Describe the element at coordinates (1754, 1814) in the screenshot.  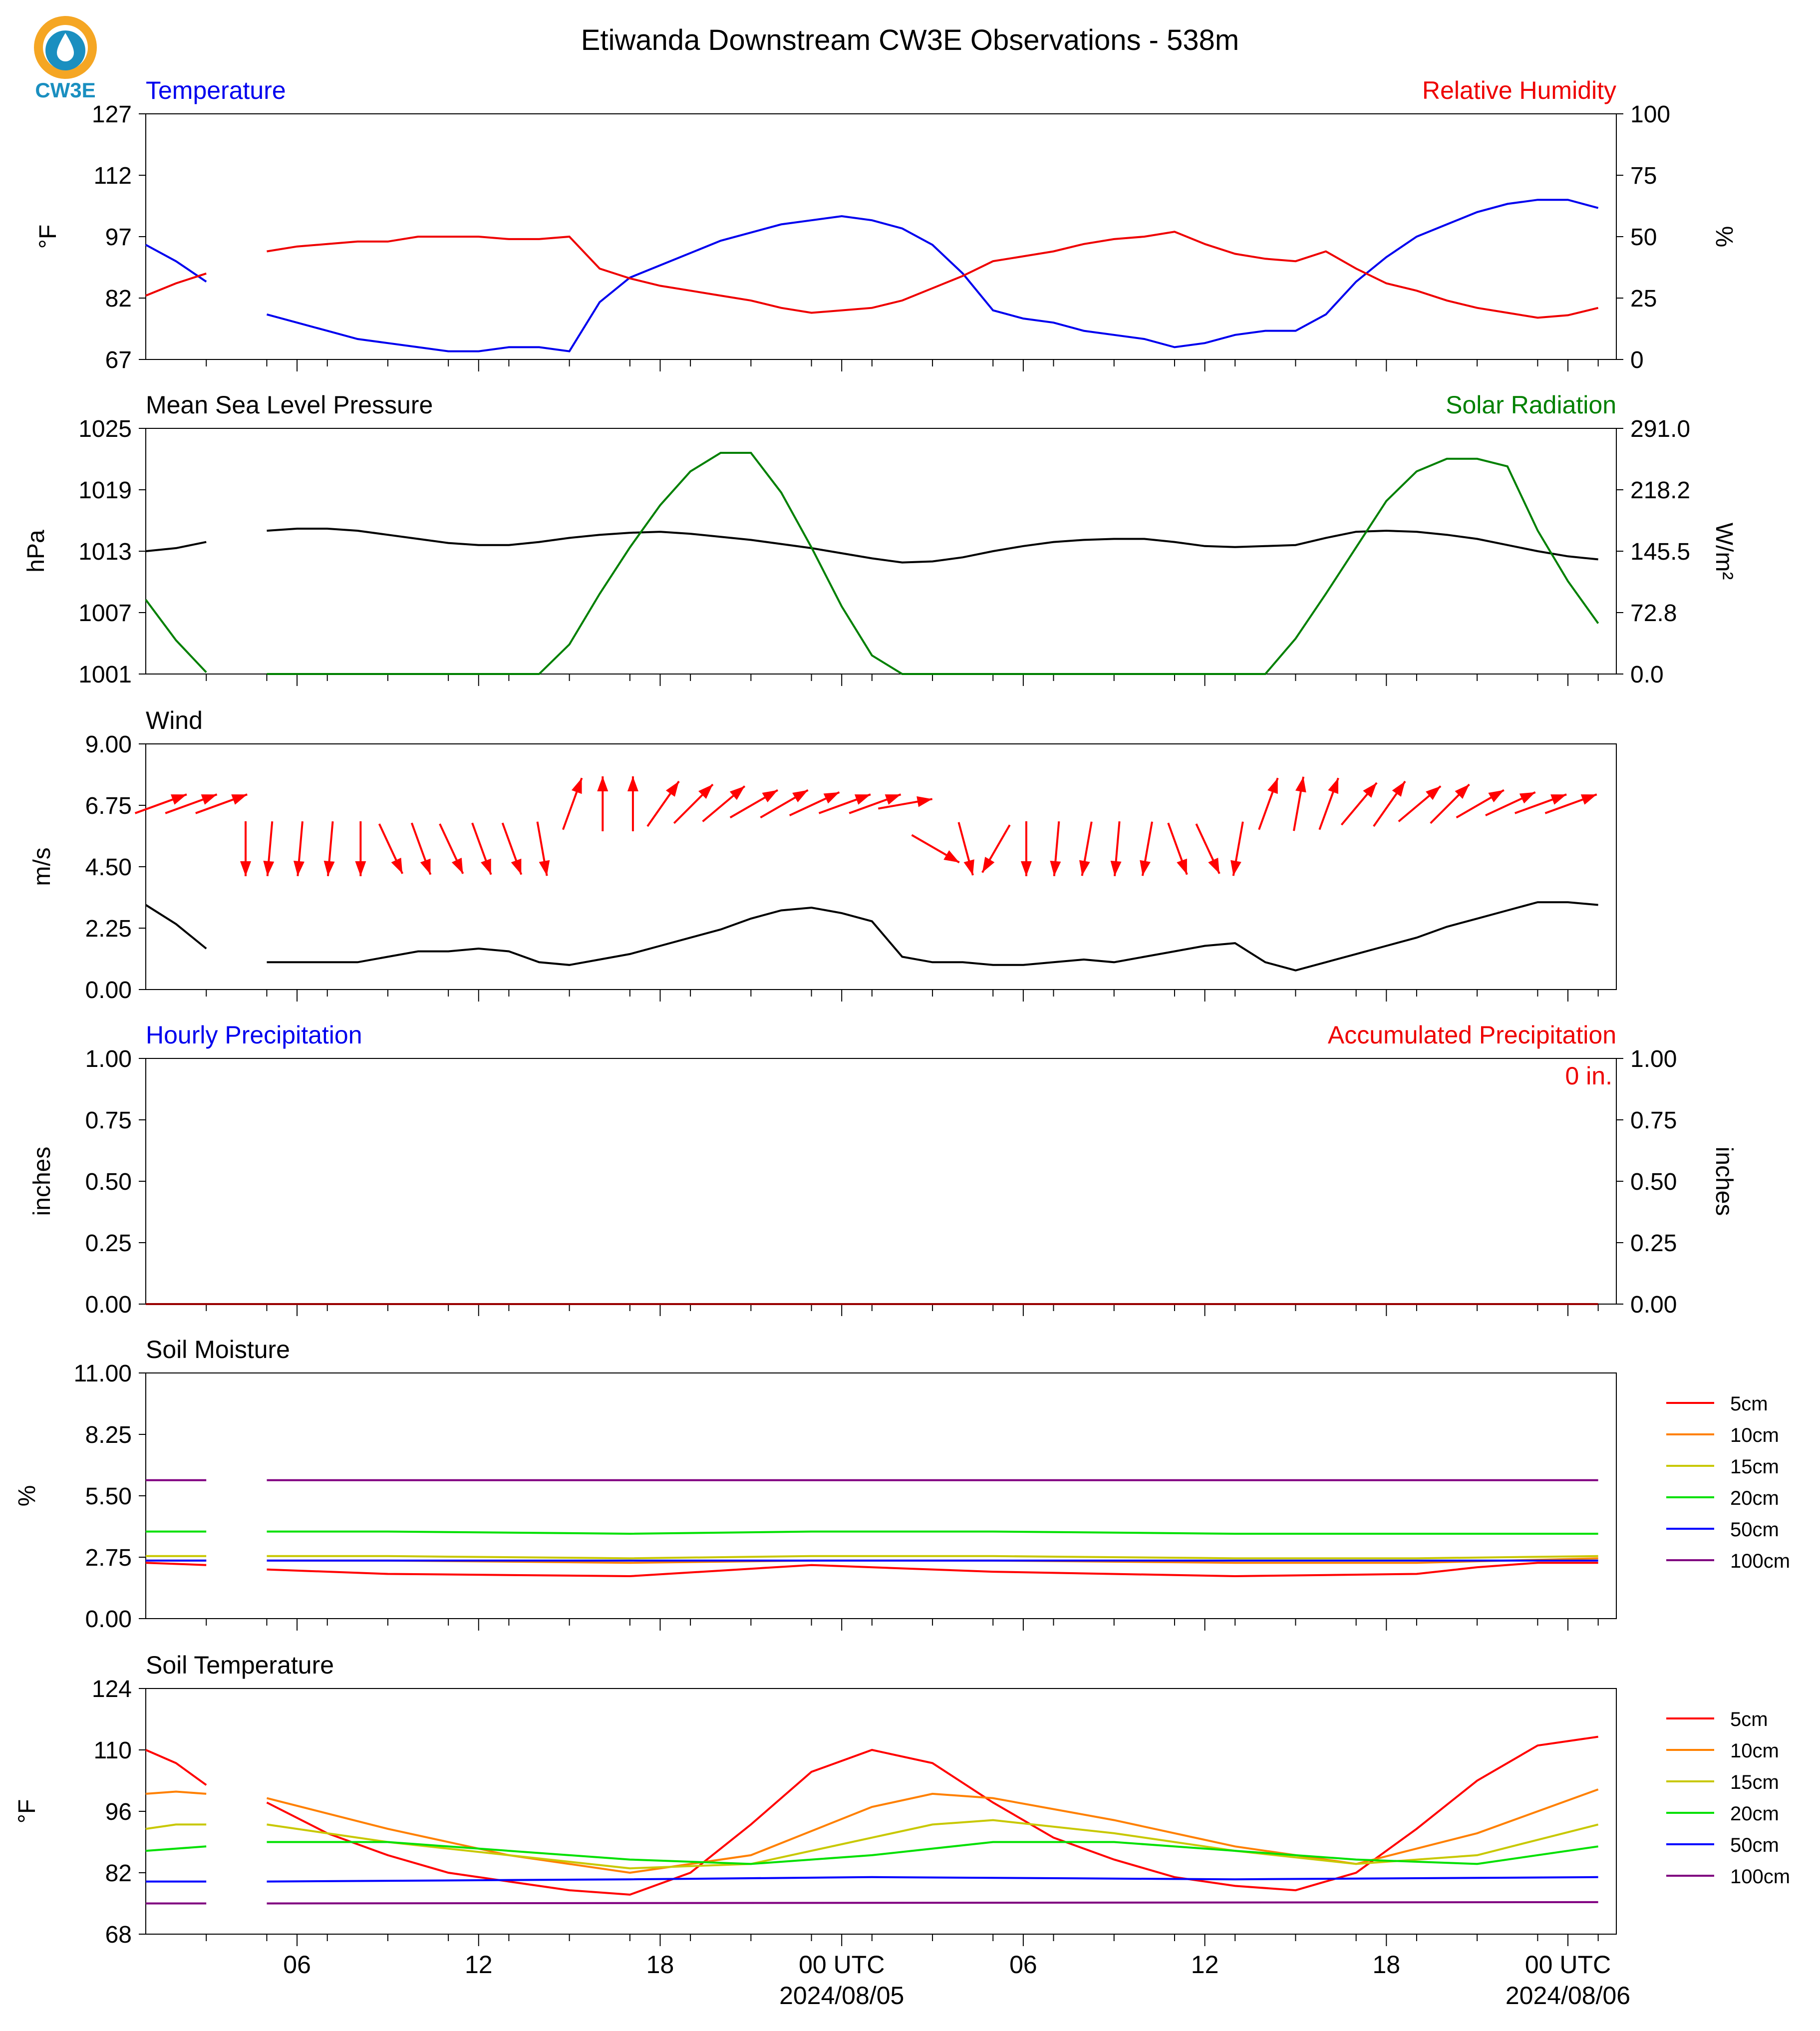
I see `soil-temp-legend-label: 20cm` at that location.